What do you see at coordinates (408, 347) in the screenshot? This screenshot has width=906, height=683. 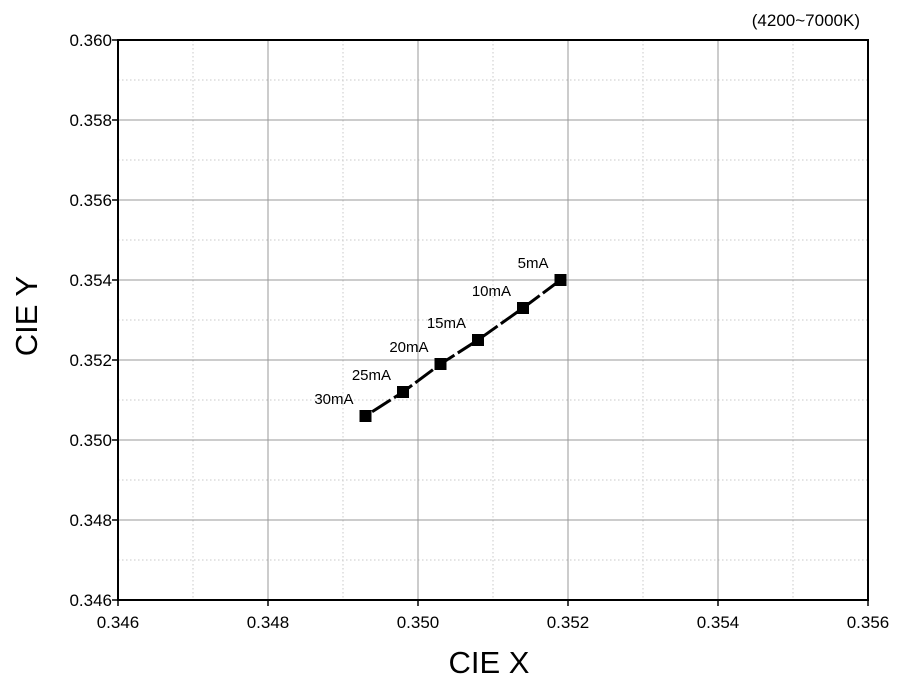 I see `point-label-20mA: 20mA` at bounding box center [408, 347].